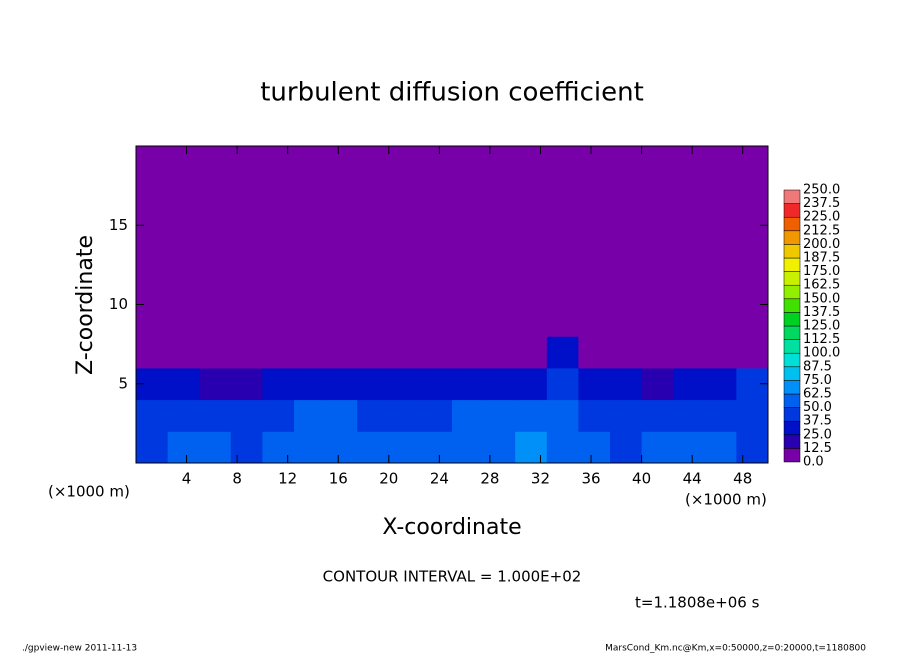  What do you see at coordinates (821, 244) in the screenshot?
I see `colorbar-label: 200.0` at bounding box center [821, 244].